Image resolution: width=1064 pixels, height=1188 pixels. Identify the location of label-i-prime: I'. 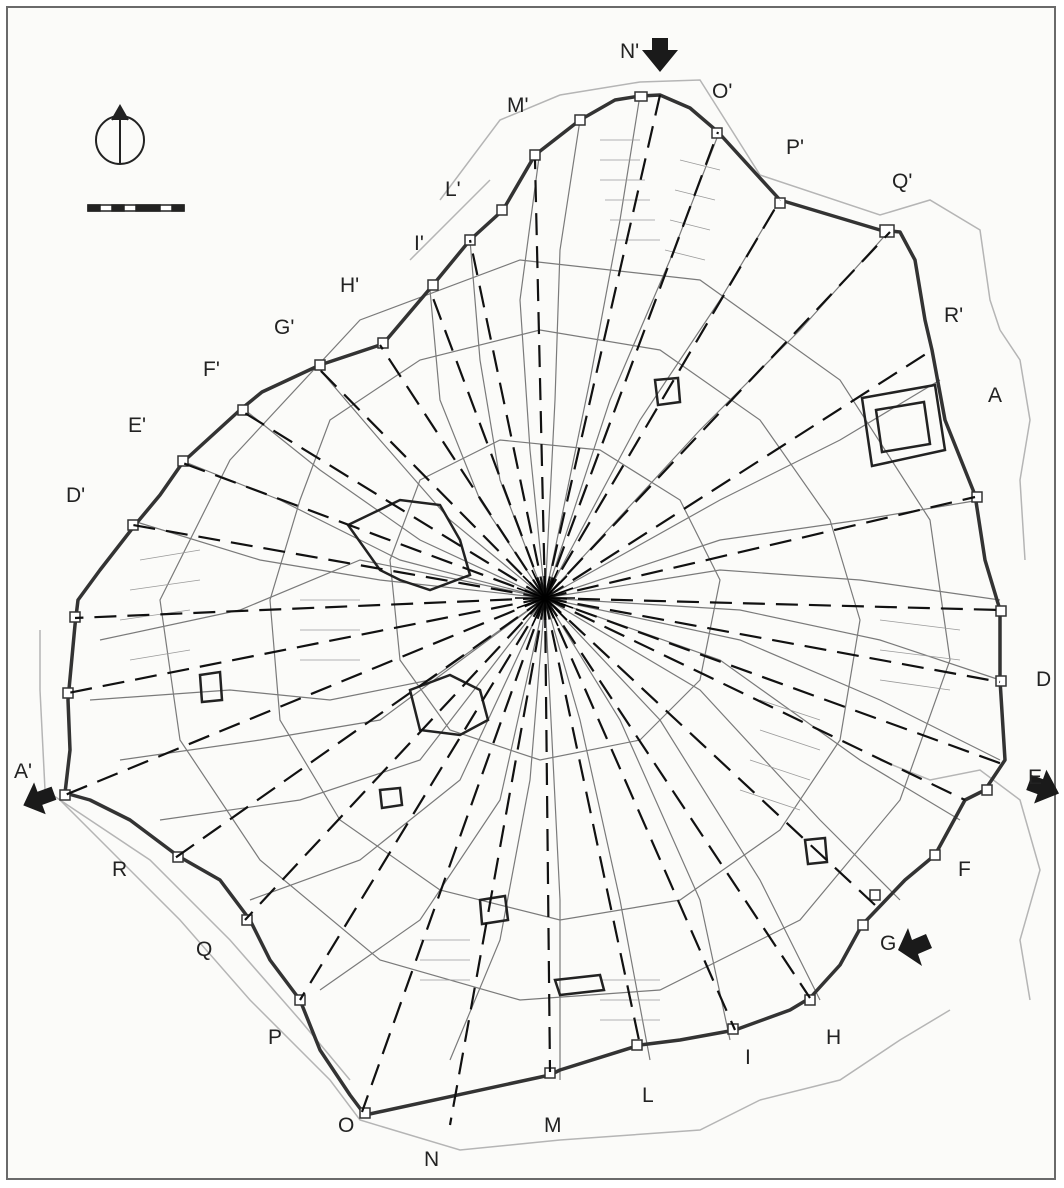
(419, 243).